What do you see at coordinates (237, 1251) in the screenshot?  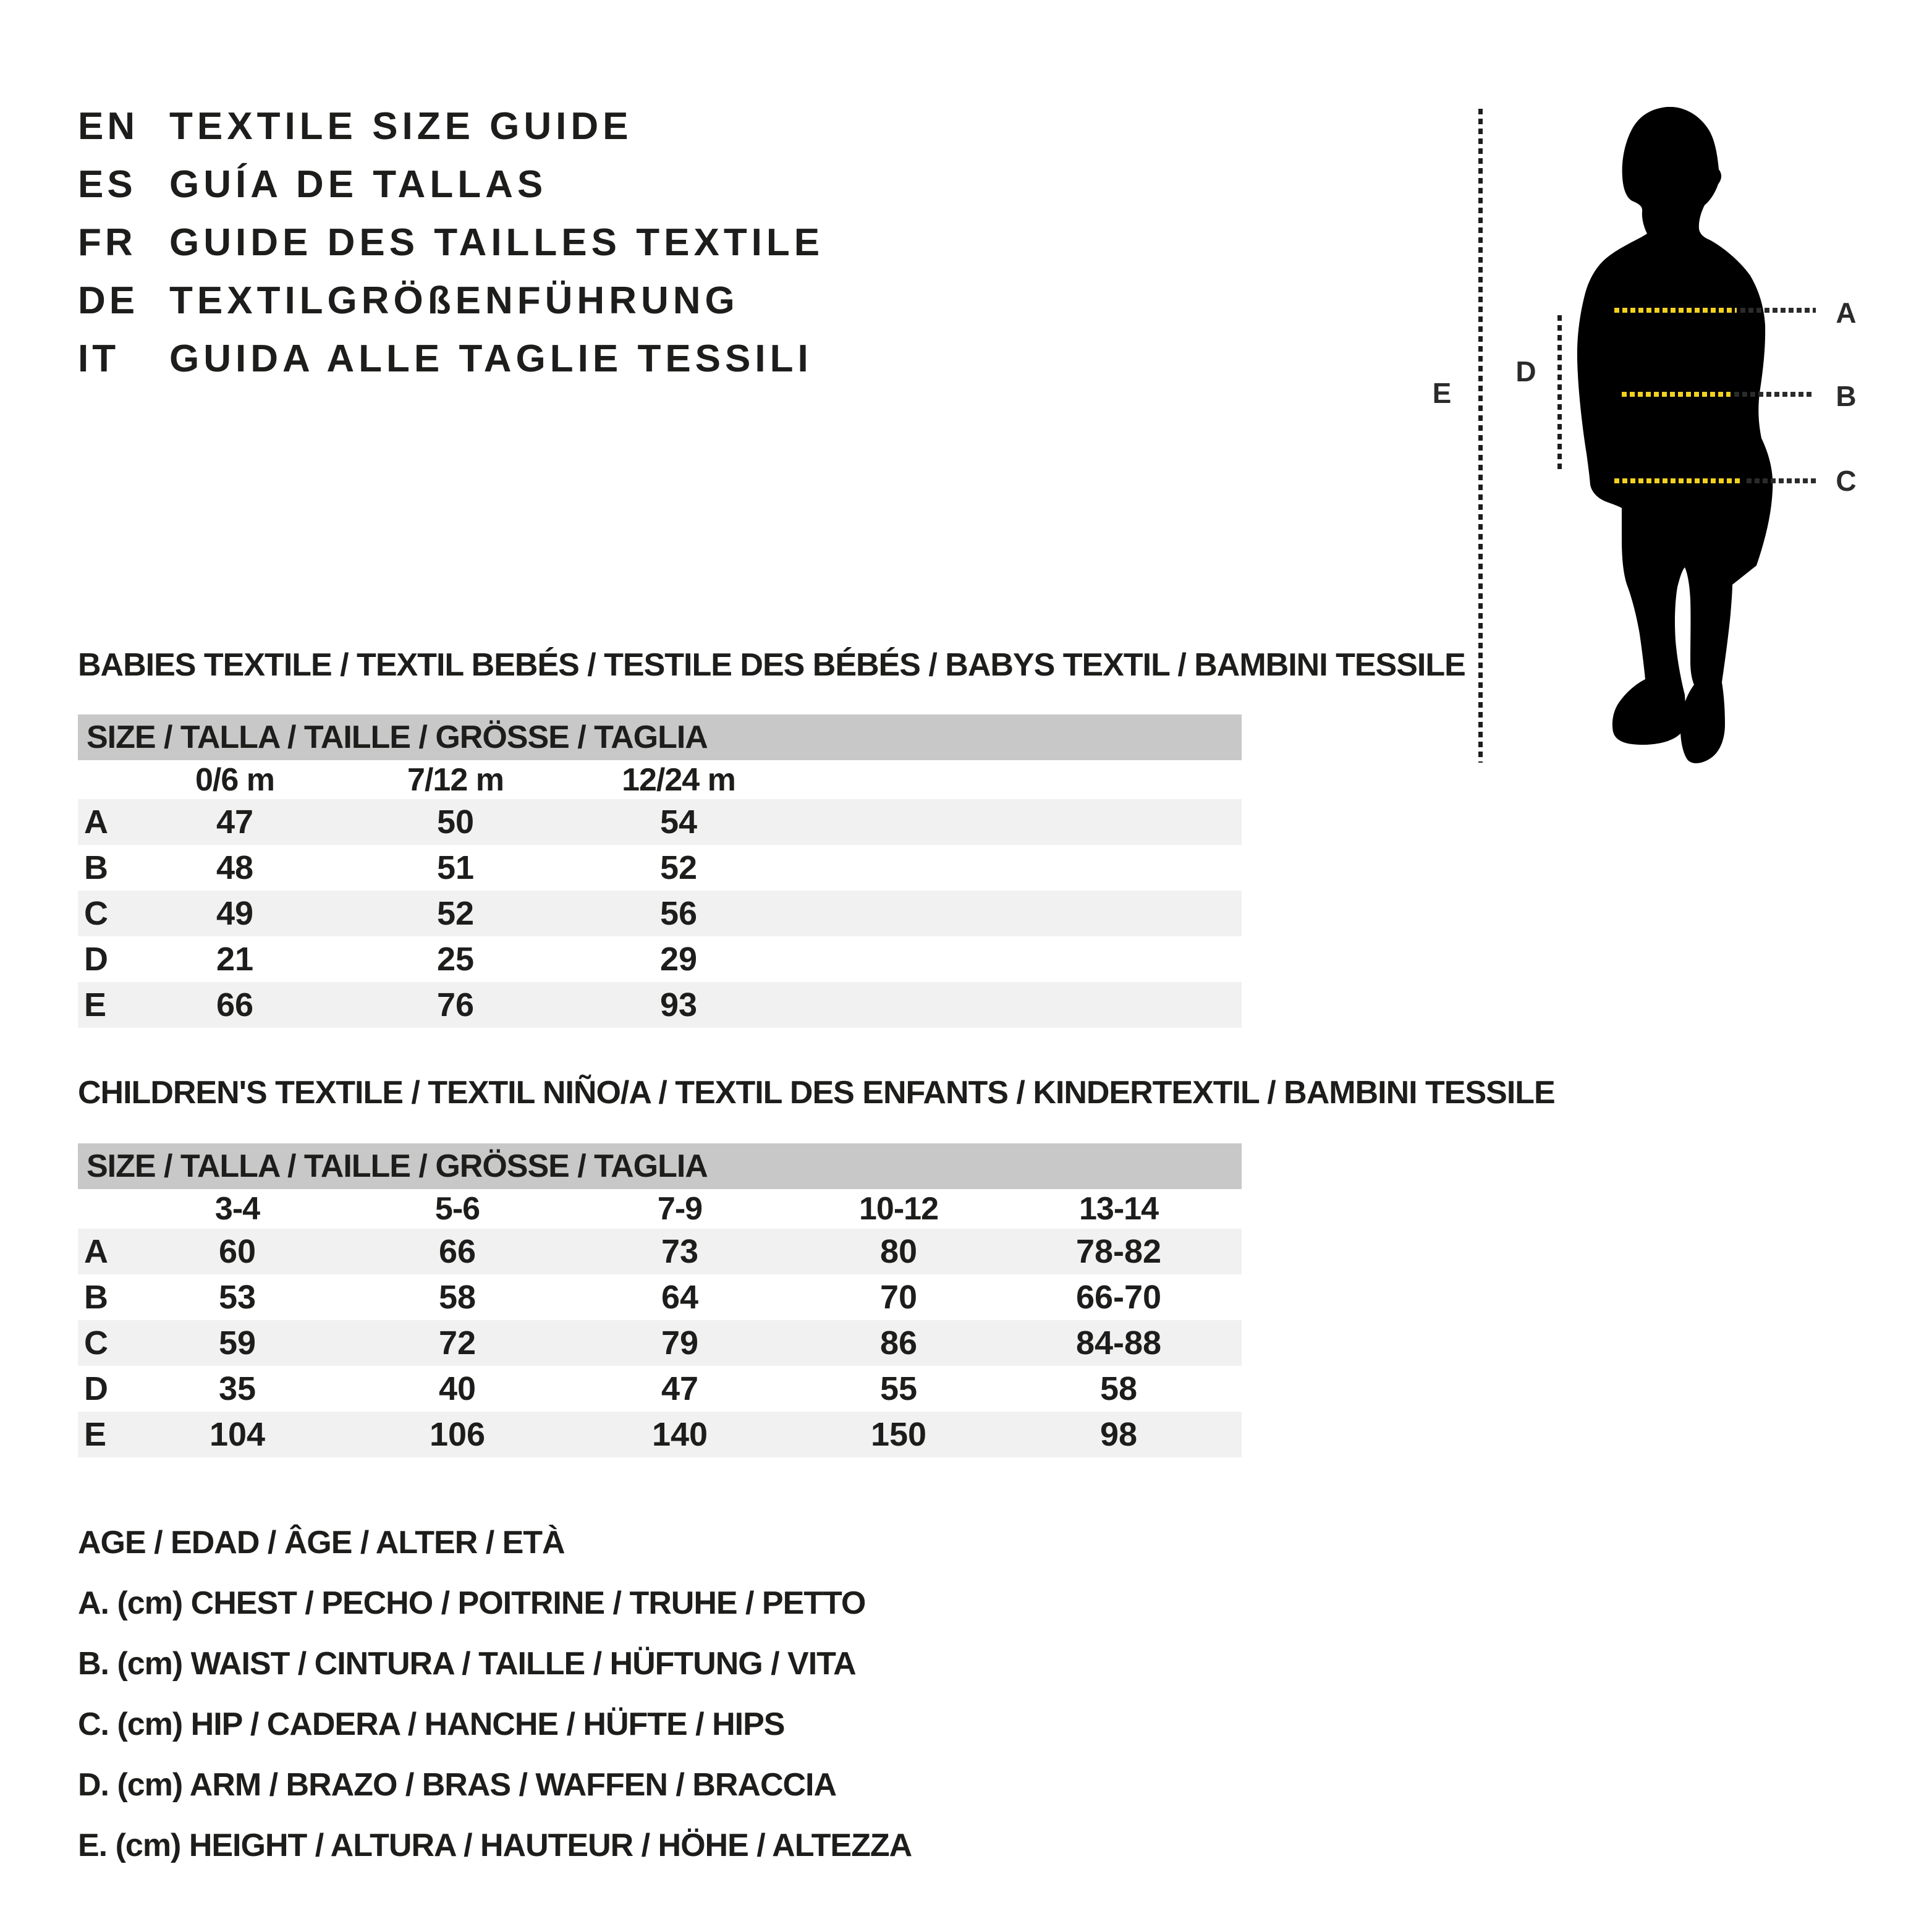 I see `table-cell: 60` at bounding box center [237, 1251].